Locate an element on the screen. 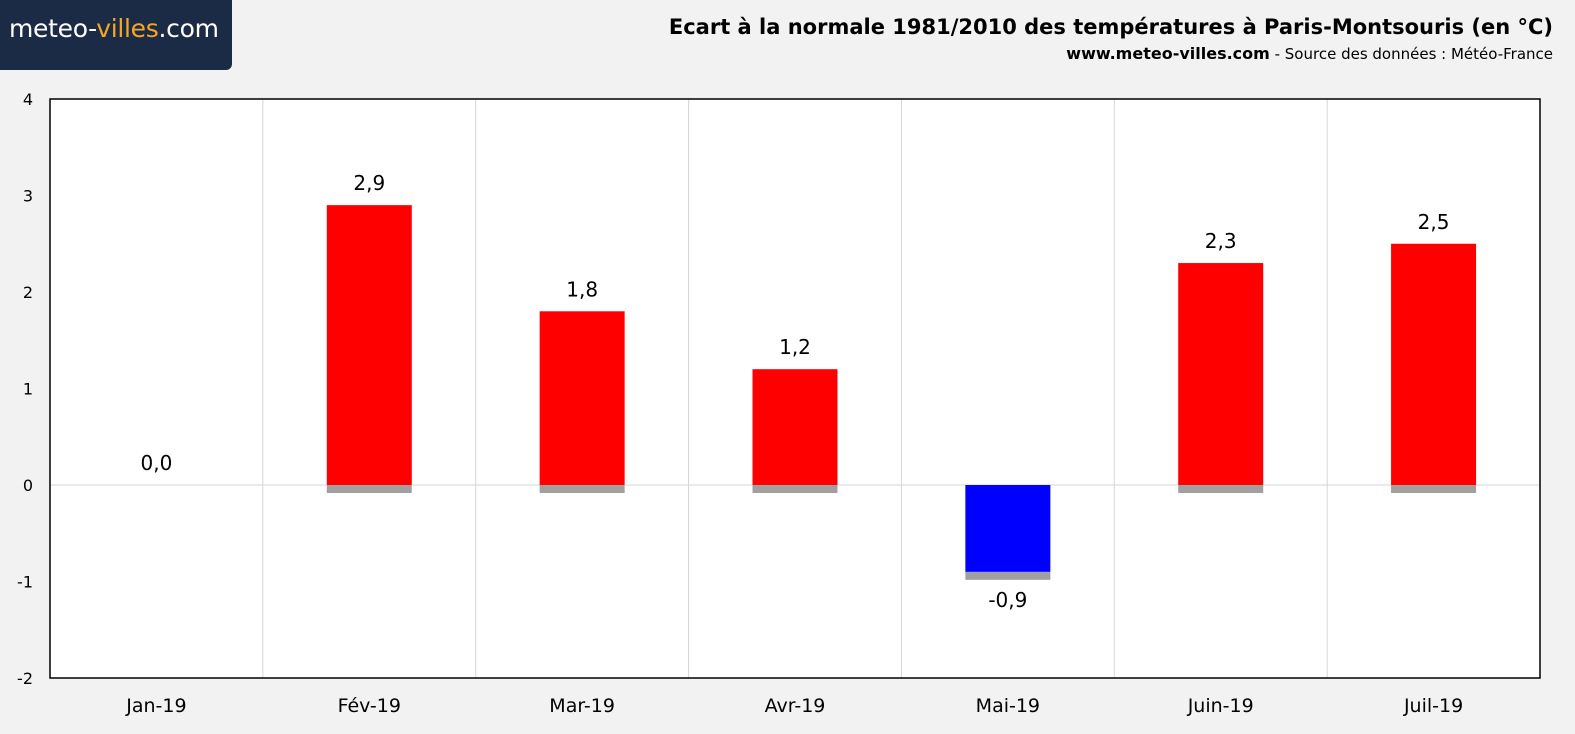 The height and width of the screenshot is (734, 1575). logo-suffix: .com is located at coordinates (188, 28).